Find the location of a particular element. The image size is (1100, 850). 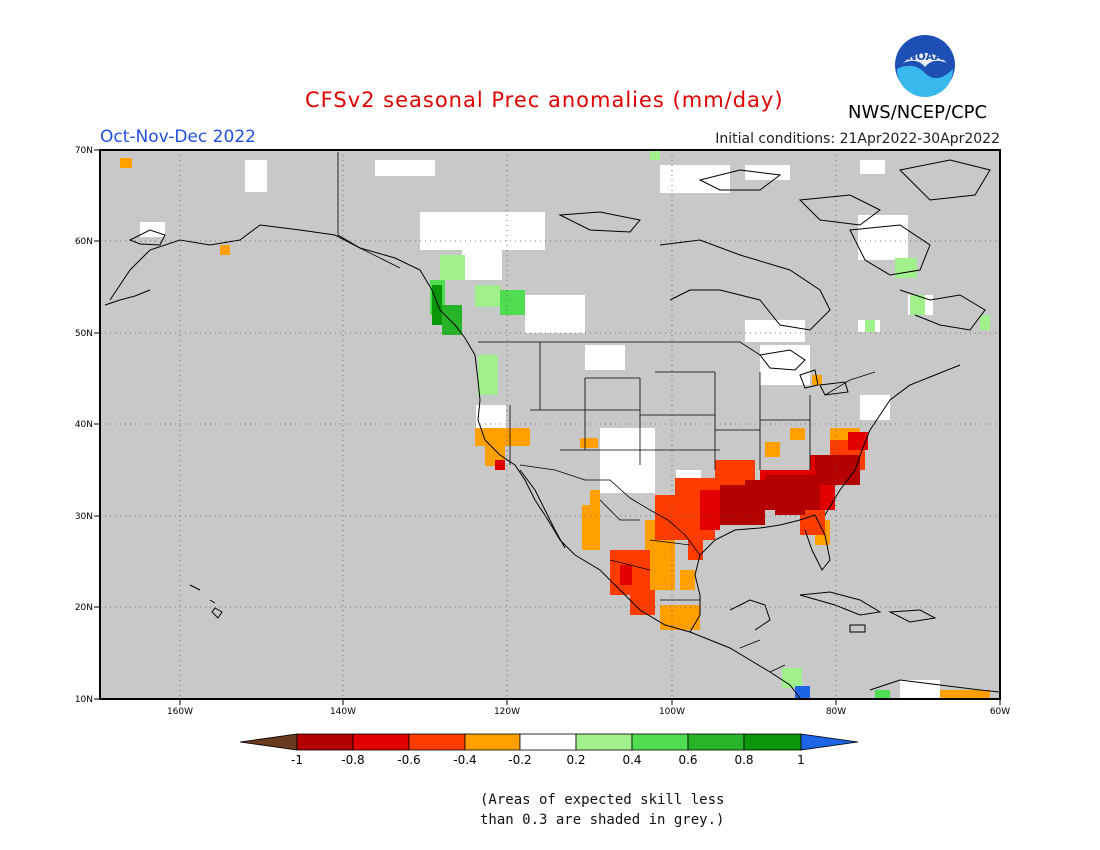

legend-tick-label: 0.6 is located at coordinates (687, 760).